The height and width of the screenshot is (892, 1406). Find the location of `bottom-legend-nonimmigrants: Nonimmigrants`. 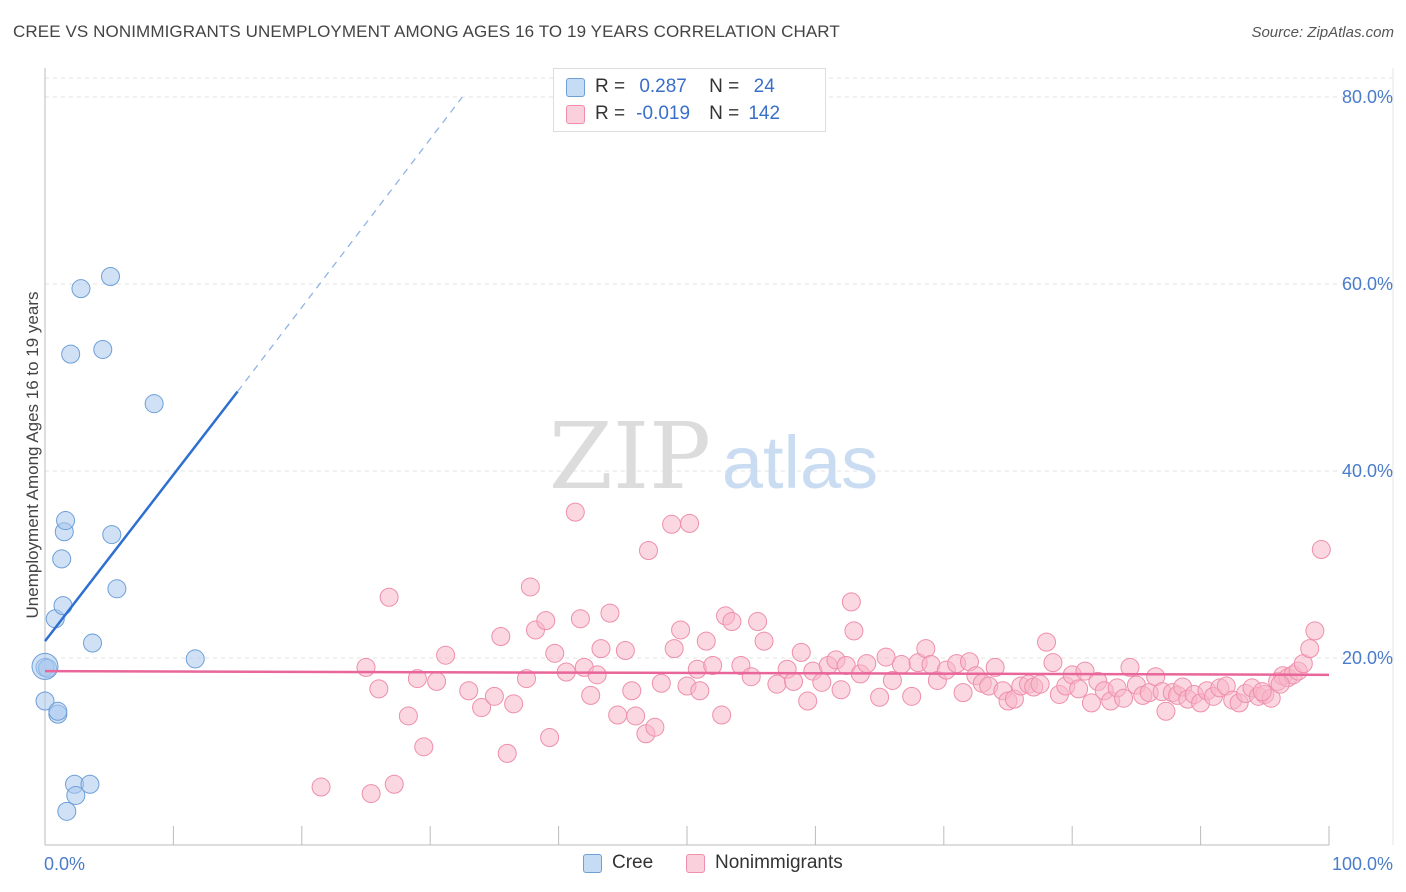

bottom-legend-nonimmigrants: Nonimmigrants is located at coordinates (764, 863).